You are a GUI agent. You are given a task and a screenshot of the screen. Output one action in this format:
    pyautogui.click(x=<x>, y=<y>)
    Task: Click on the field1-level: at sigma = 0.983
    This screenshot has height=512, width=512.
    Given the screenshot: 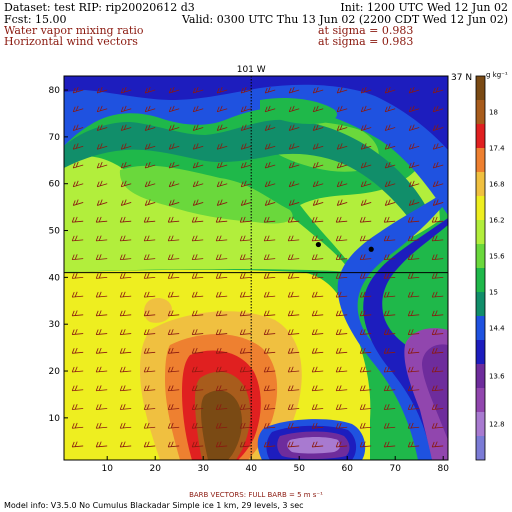 What is the action you would take?
    pyautogui.click(x=365, y=30)
    